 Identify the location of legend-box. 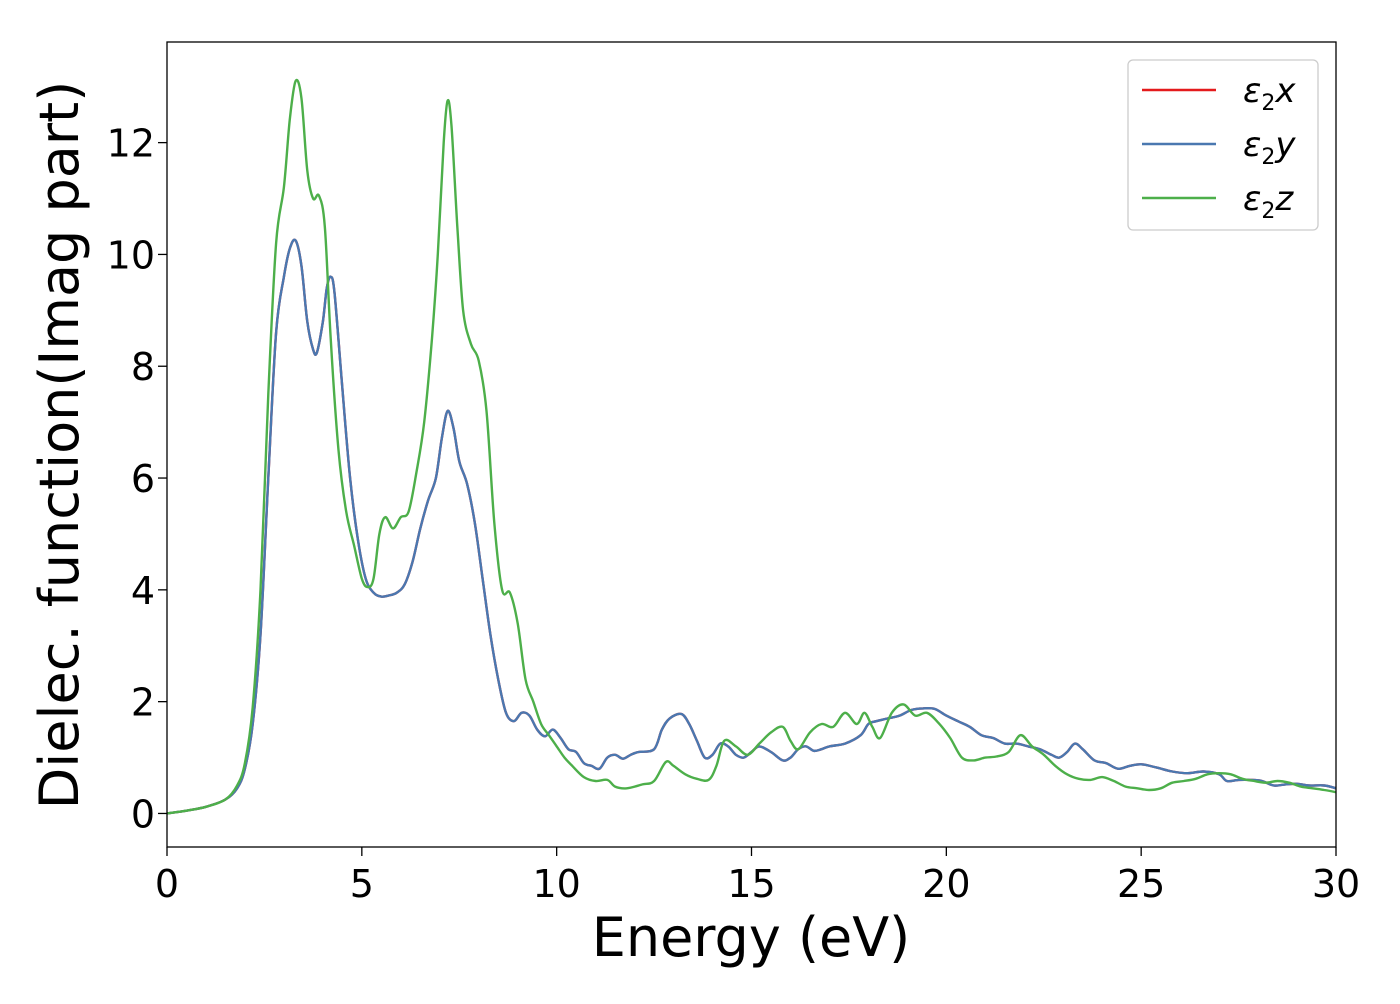
(1223, 145).